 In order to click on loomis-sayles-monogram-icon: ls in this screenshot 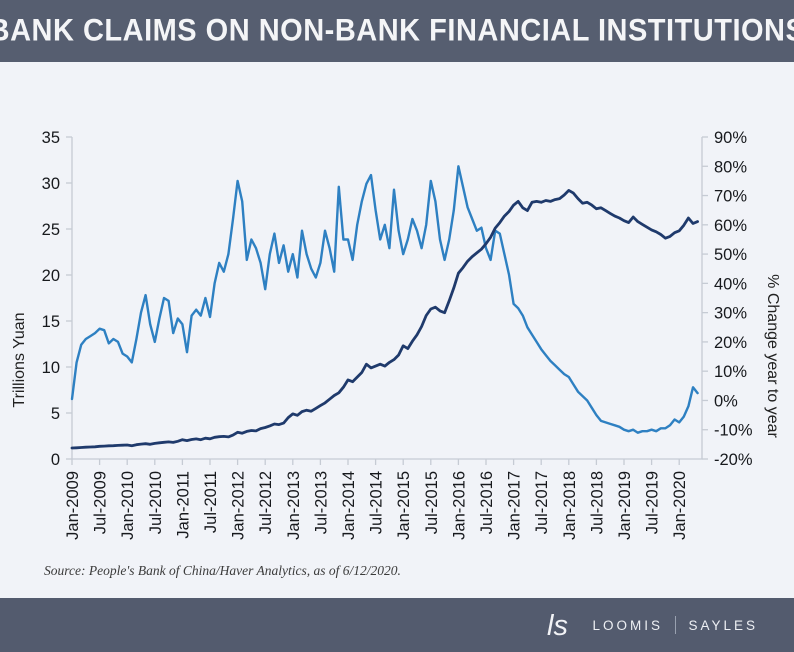, I will do `click(560, 625)`.